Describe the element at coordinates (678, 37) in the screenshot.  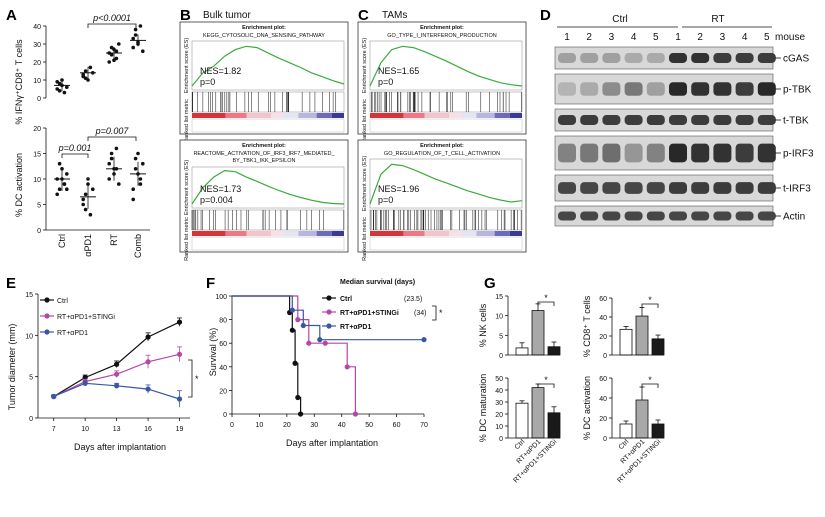
I see `lane-number: 1` at that location.